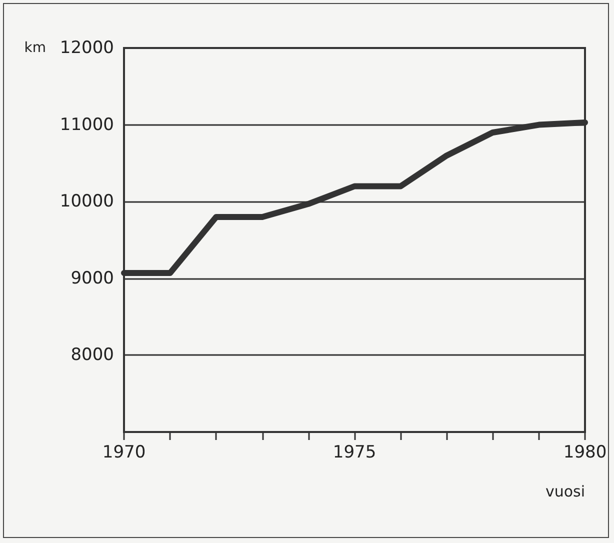 Image resolution: width=614 pixels, height=543 pixels. What do you see at coordinates (87, 48) in the screenshot?
I see `y-tick-label: 12000` at bounding box center [87, 48].